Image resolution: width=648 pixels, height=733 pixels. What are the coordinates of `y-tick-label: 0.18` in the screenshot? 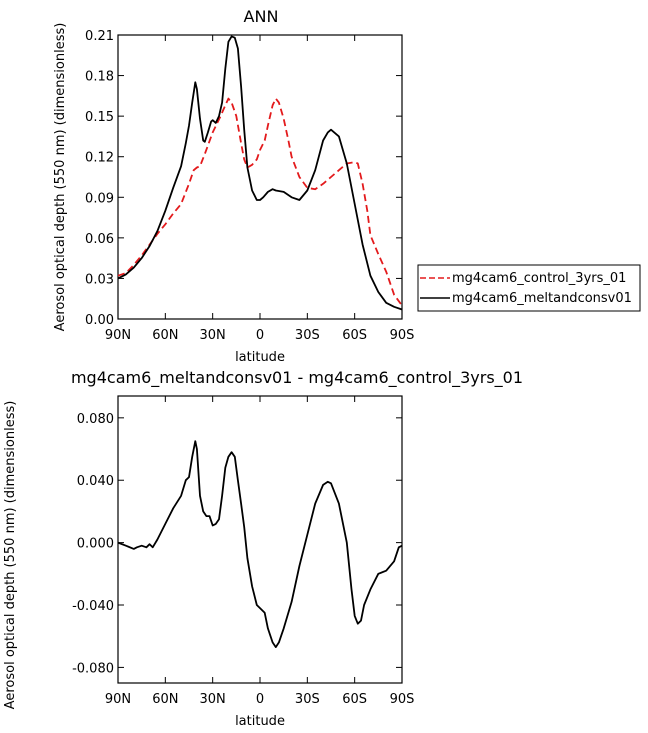 It's located at (99, 77).